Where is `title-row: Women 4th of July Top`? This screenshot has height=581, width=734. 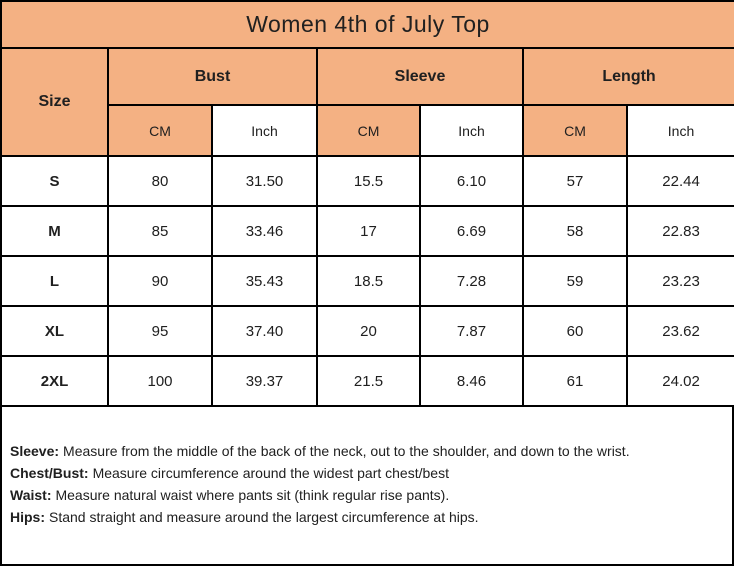 title-row: Women 4th of July Top is located at coordinates (367, 24).